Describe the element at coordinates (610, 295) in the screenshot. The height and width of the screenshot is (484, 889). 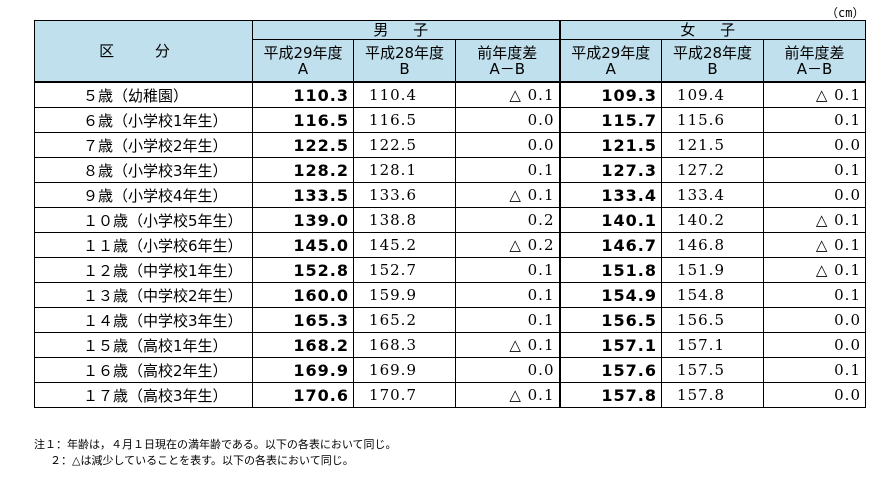
I see `female-a-cell: 154.9` at that location.